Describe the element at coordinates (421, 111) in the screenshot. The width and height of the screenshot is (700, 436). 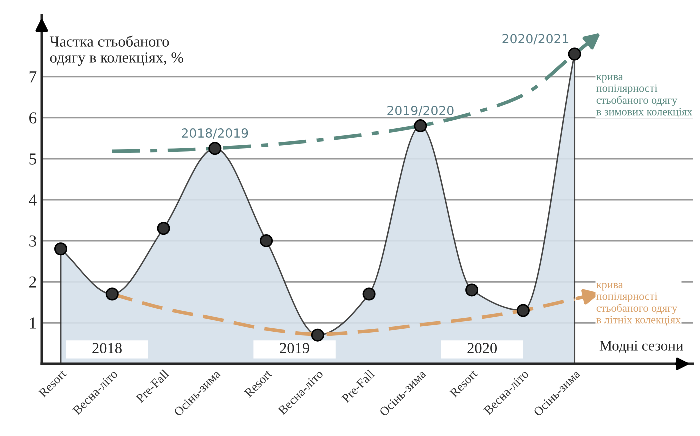
I see `data-label: 2019/2020` at that location.